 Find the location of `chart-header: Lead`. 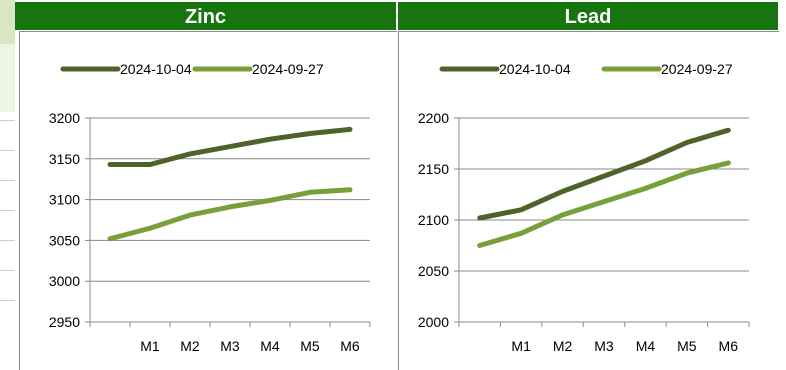

chart-header: Lead is located at coordinates (588, 16).